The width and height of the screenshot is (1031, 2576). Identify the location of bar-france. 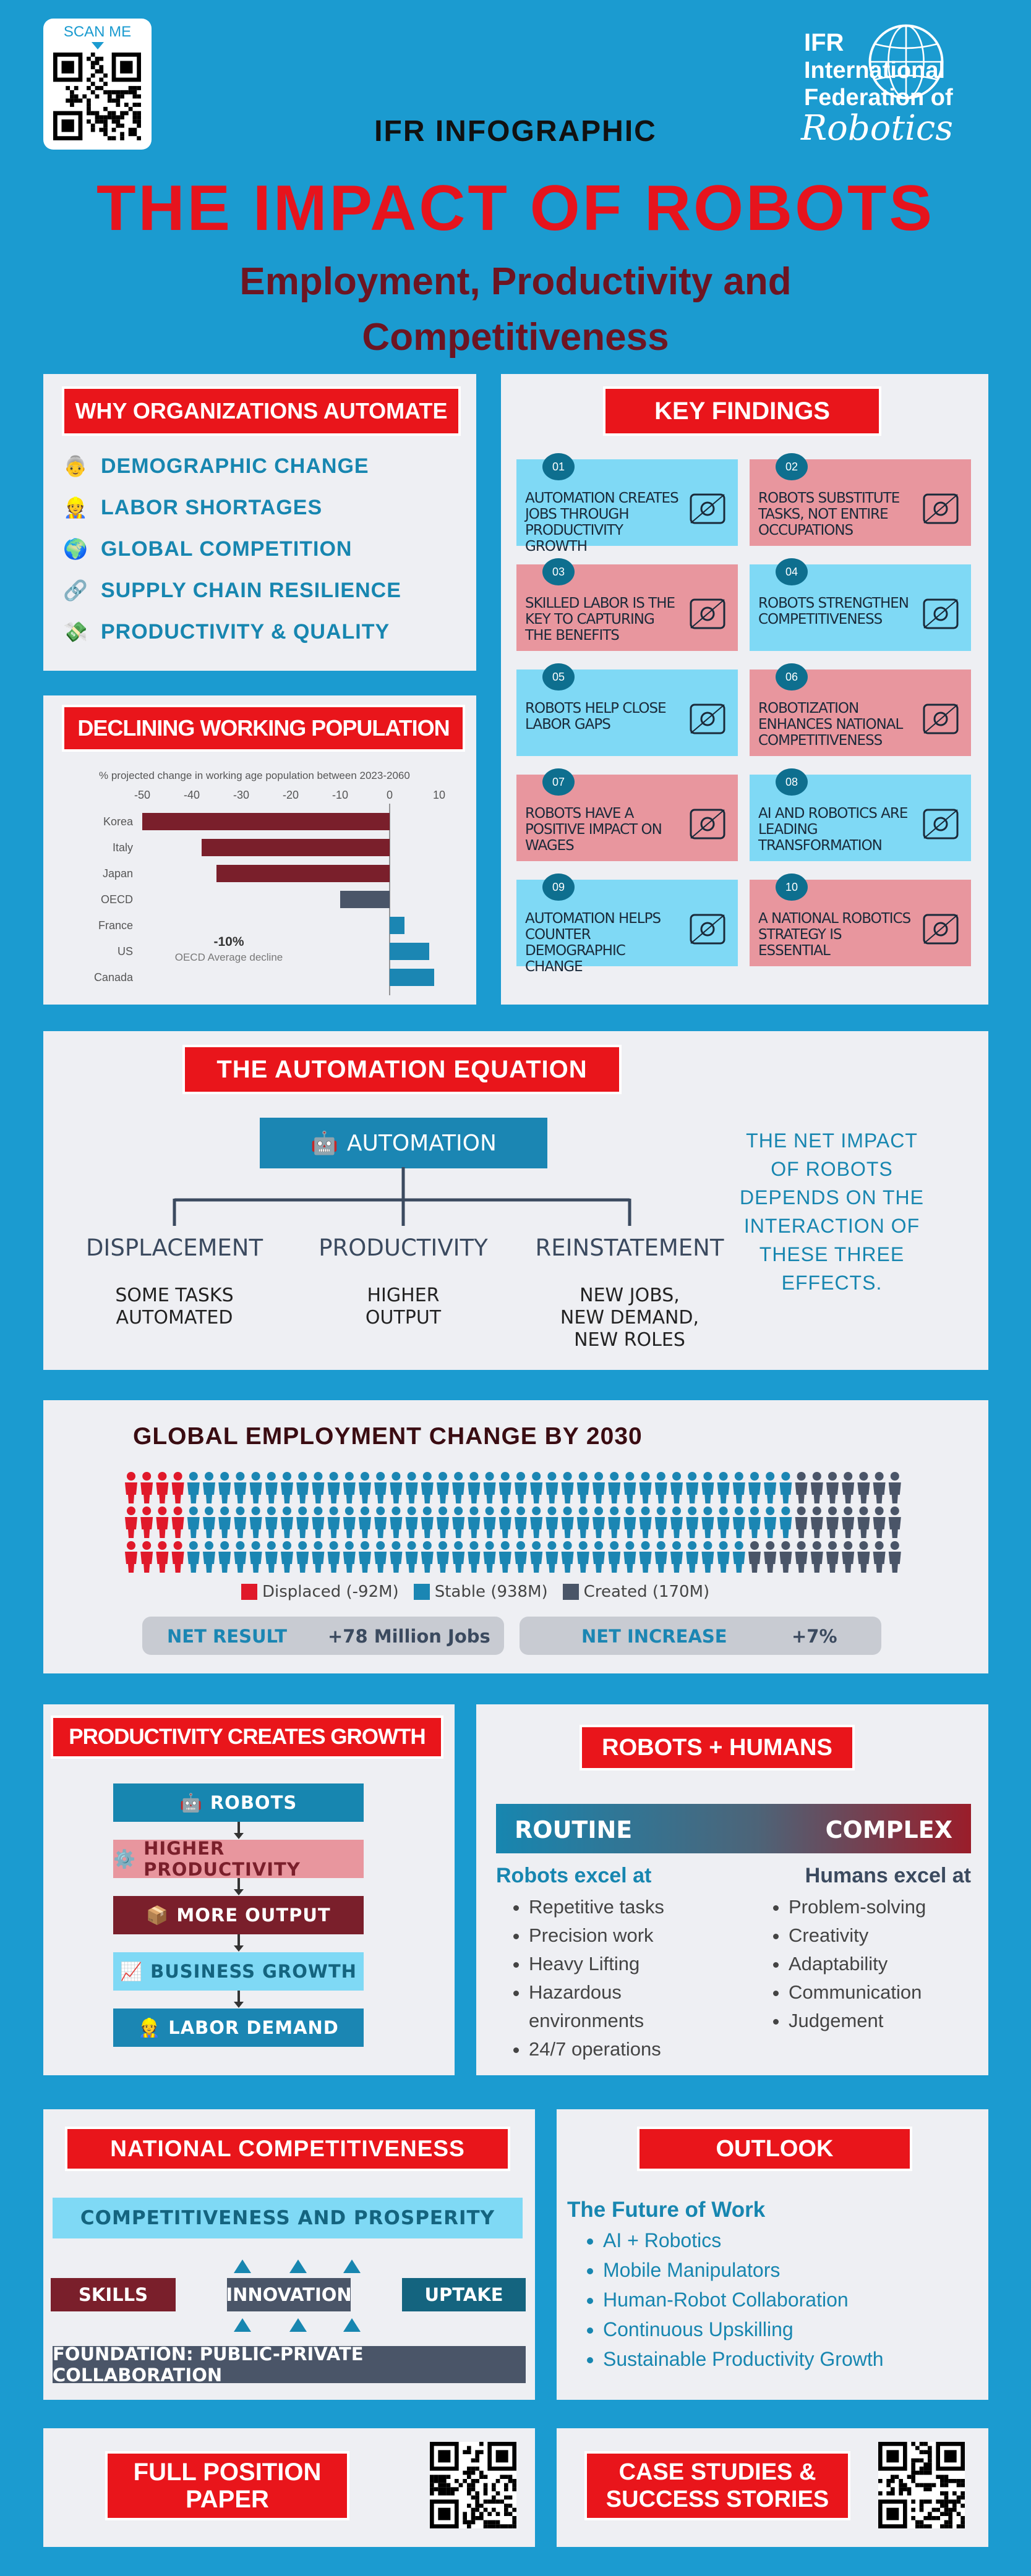
(397, 925).